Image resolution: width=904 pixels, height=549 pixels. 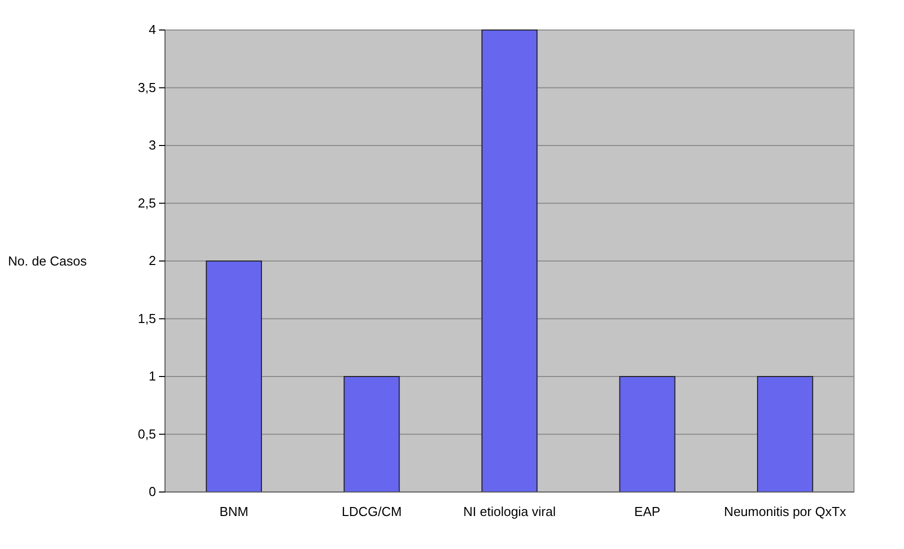 I want to click on y-axis-title: No. de Casos, so click(x=48, y=261).